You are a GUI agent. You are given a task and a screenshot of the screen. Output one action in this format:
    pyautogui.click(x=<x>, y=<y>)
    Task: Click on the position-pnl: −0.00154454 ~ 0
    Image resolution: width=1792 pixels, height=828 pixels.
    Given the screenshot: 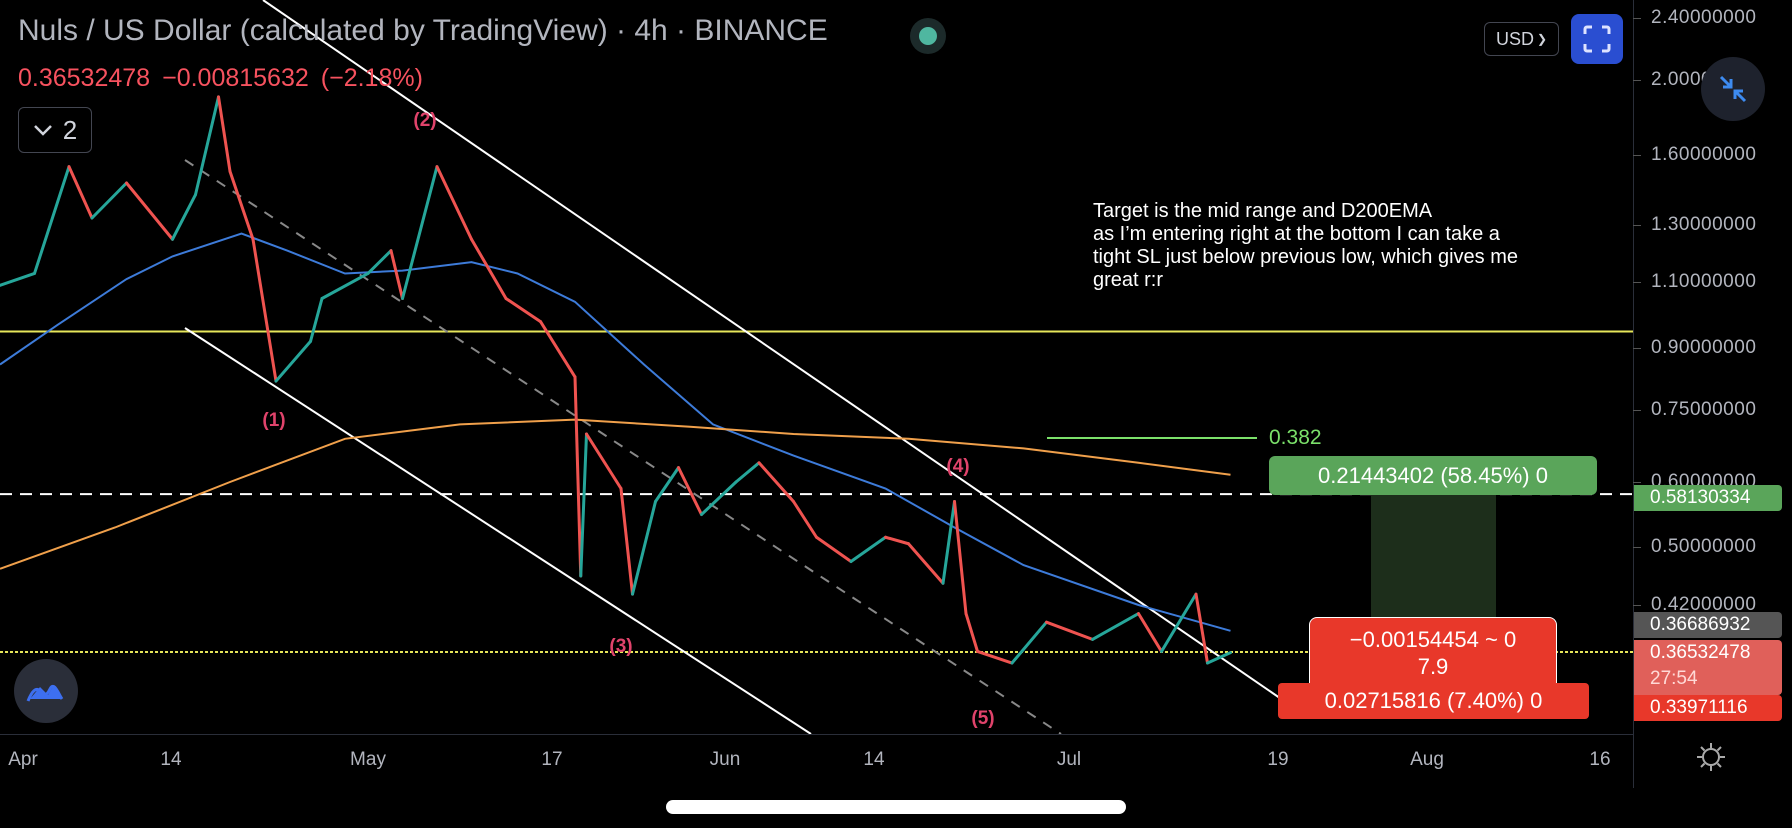 What is the action you would take?
    pyautogui.click(x=1433, y=639)
    